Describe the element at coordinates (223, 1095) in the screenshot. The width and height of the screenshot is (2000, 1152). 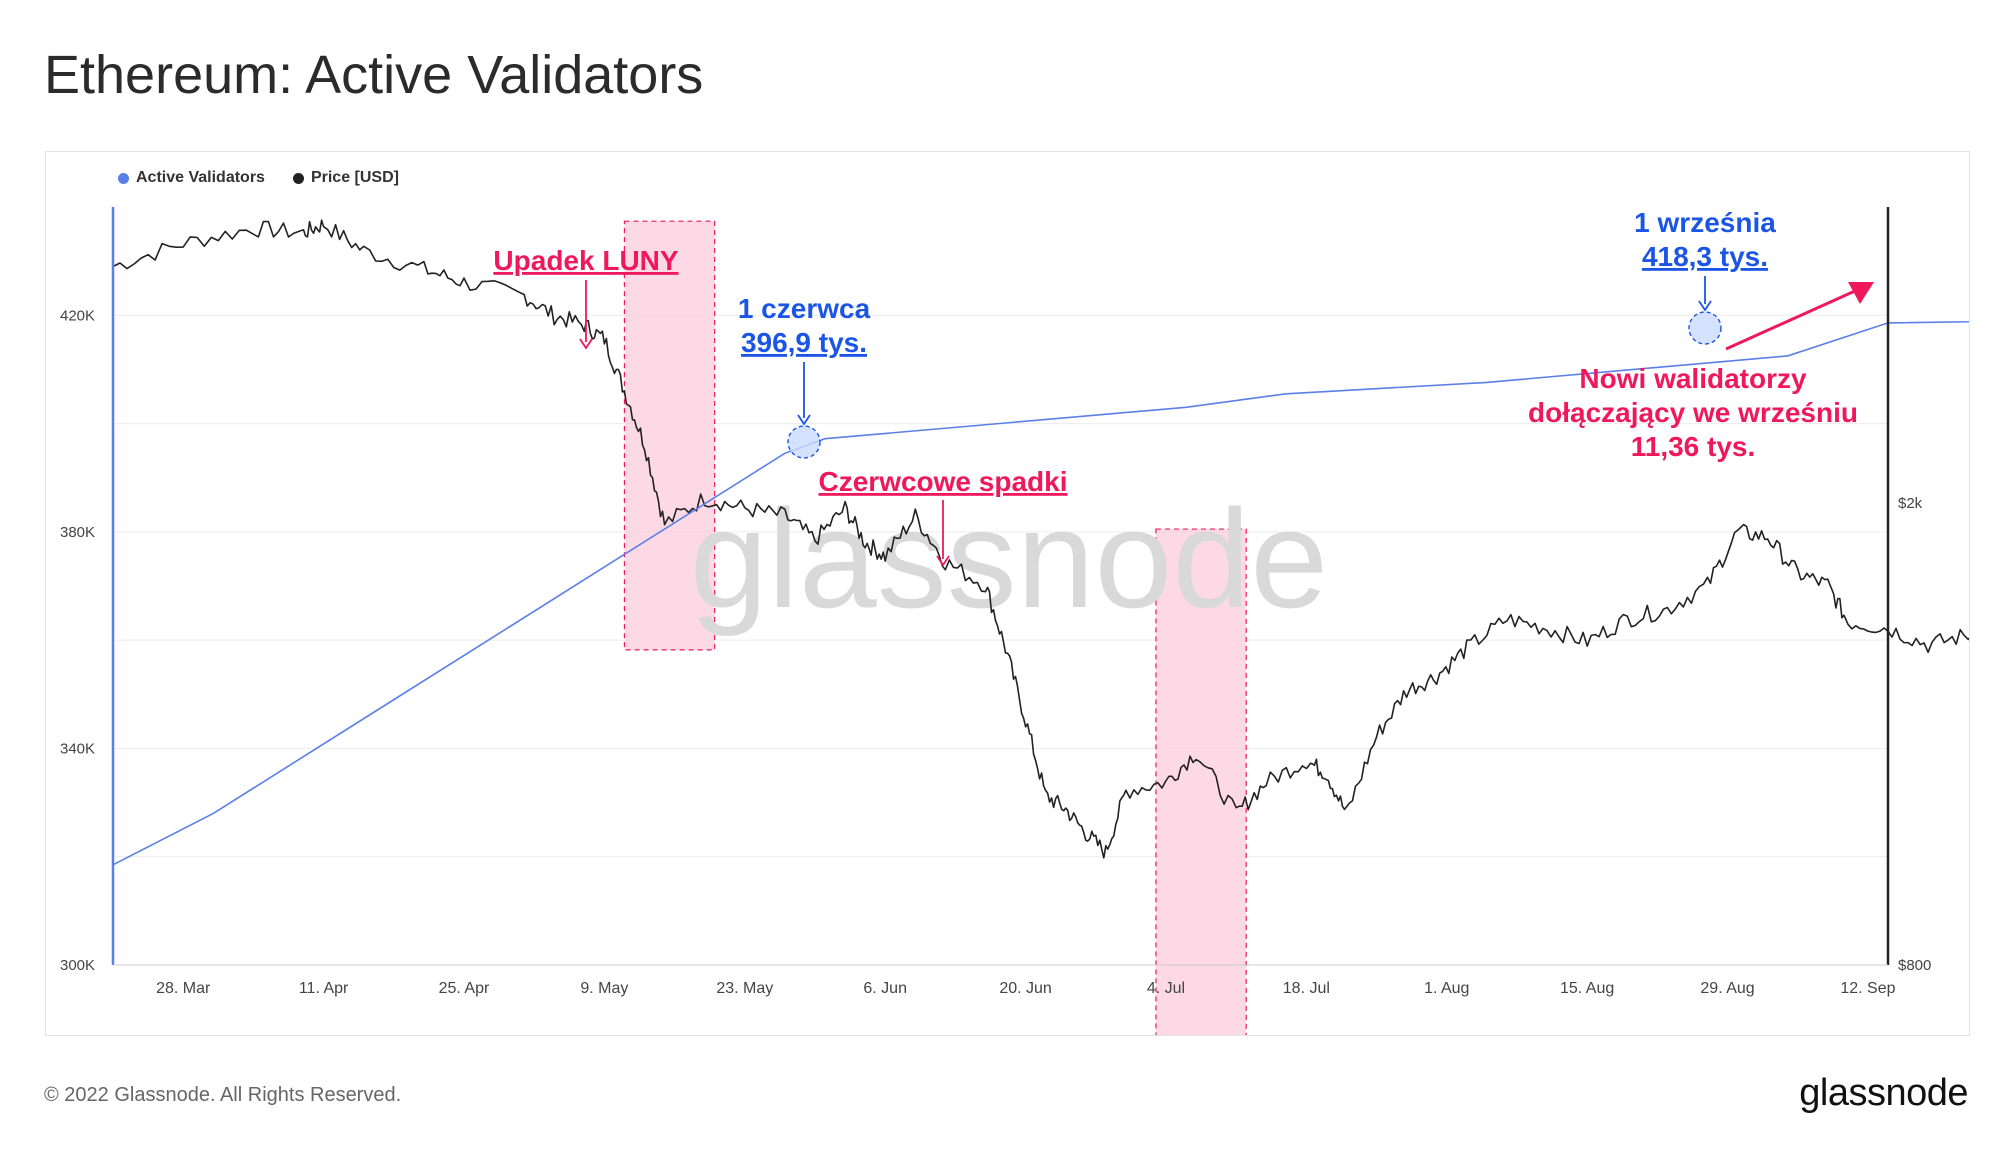
I see `footer-copyright: © 2022 Glassnode. All Rights Reserved.` at that location.